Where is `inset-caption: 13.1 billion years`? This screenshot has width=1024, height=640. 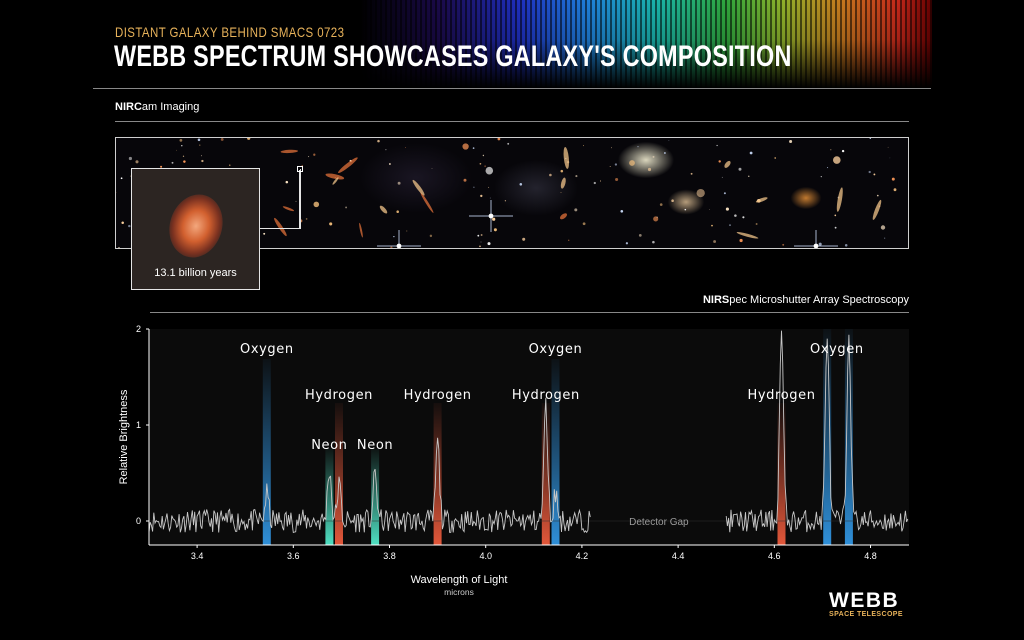 inset-caption: 13.1 billion years is located at coordinates (195, 273).